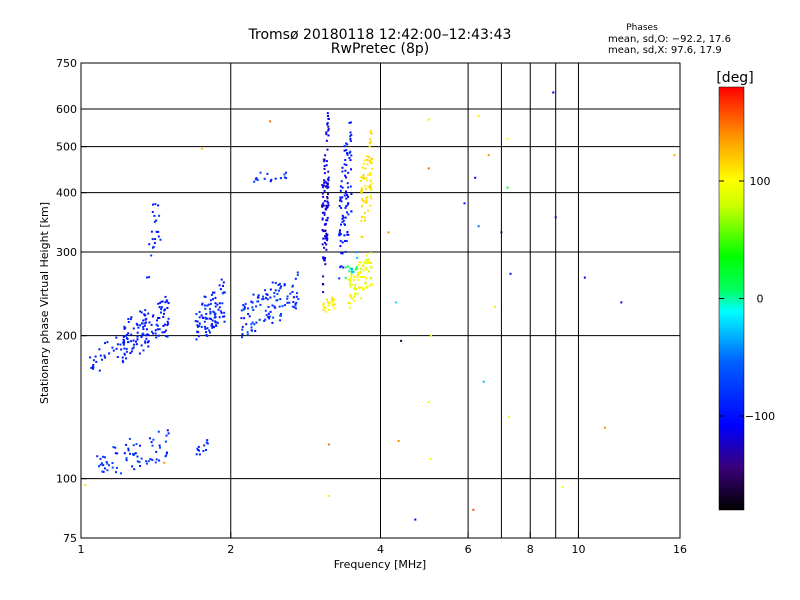 The width and height of the screenshot is (800, 600). I want to click on y-tick-label: 100, so click(66, 479).